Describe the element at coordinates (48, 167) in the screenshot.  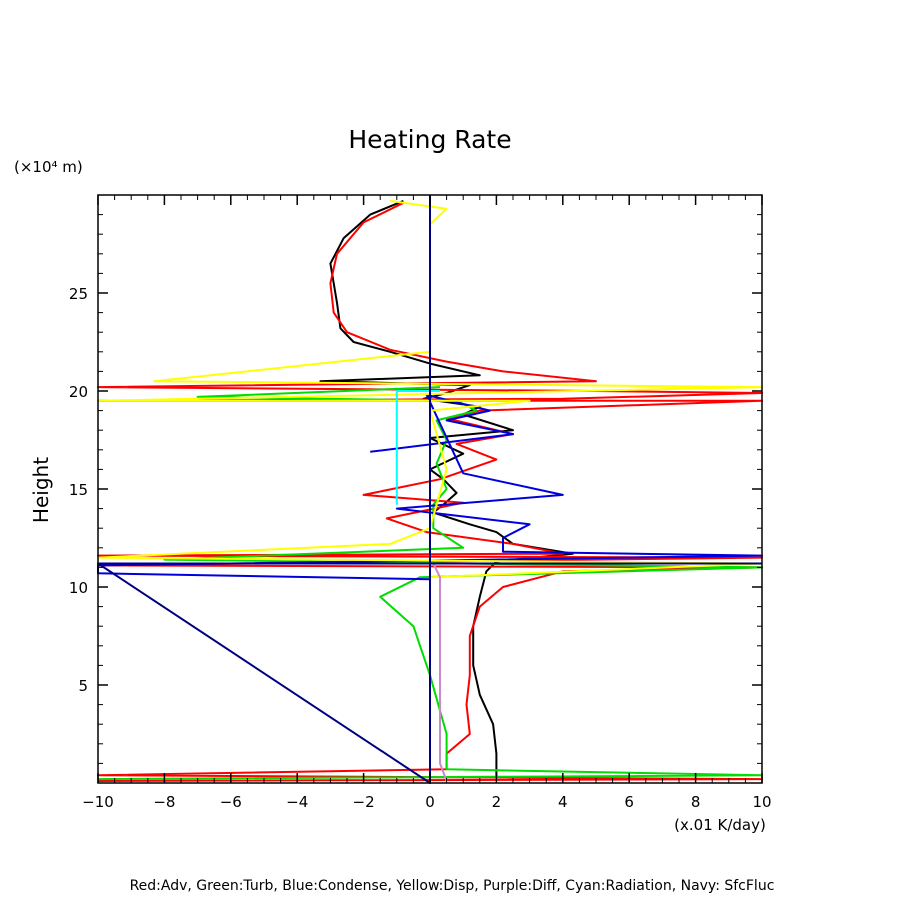
I see `y-unit-label: (×10⁴ m)` at that location.